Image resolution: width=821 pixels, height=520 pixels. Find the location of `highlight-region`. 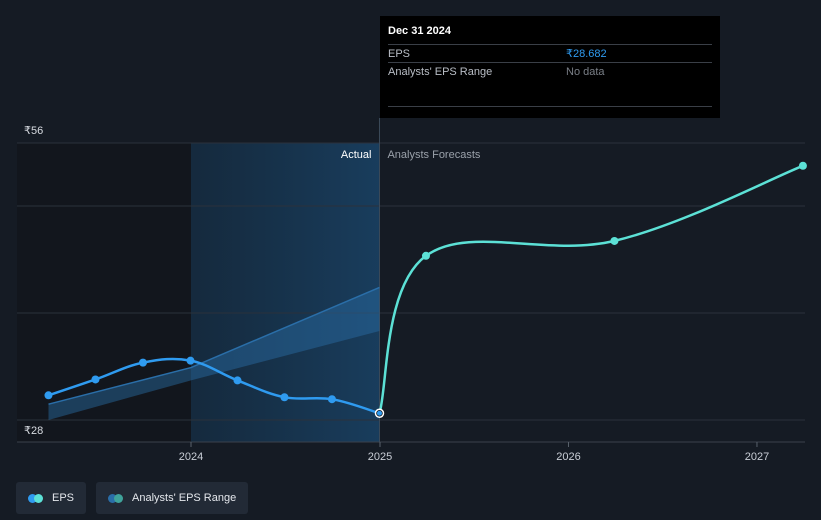

highlight-region is located at coordinates (285, 292).